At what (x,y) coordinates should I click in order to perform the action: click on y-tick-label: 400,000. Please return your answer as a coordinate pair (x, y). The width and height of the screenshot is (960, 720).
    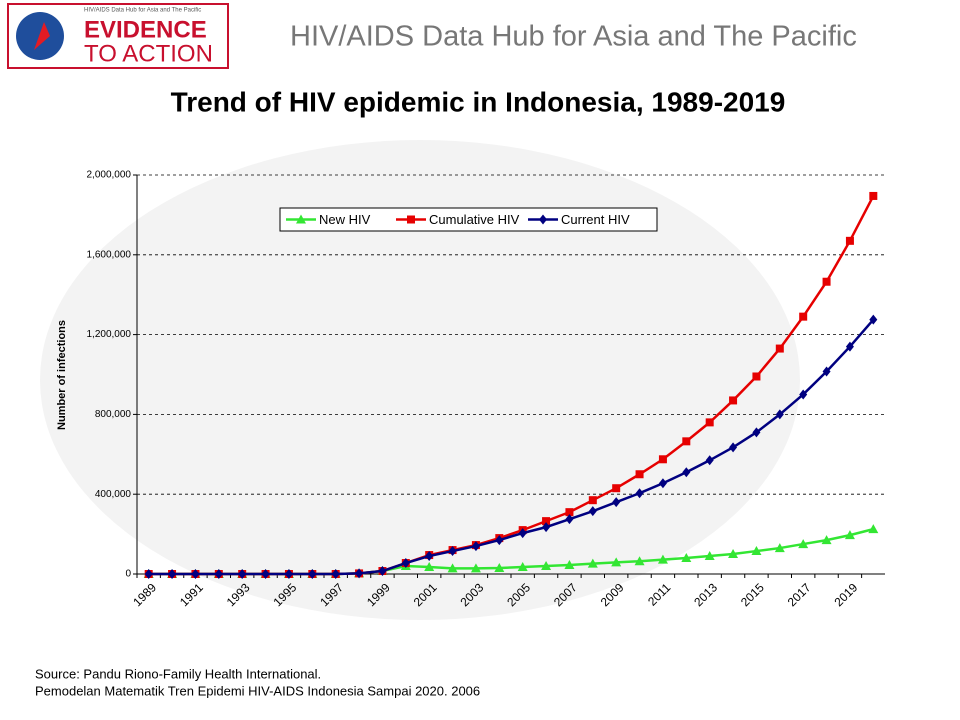
    Looking at the image, I should click on (113, 494).